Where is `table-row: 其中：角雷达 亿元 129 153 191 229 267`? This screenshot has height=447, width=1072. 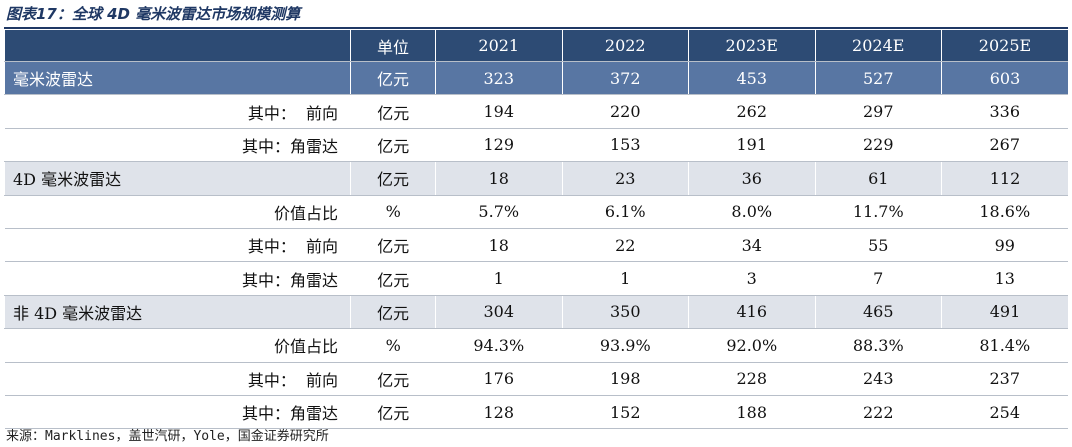 table-row: 其中：角雷达 亿元 129 153 191 229 267 is located at coordinates (536, 145).